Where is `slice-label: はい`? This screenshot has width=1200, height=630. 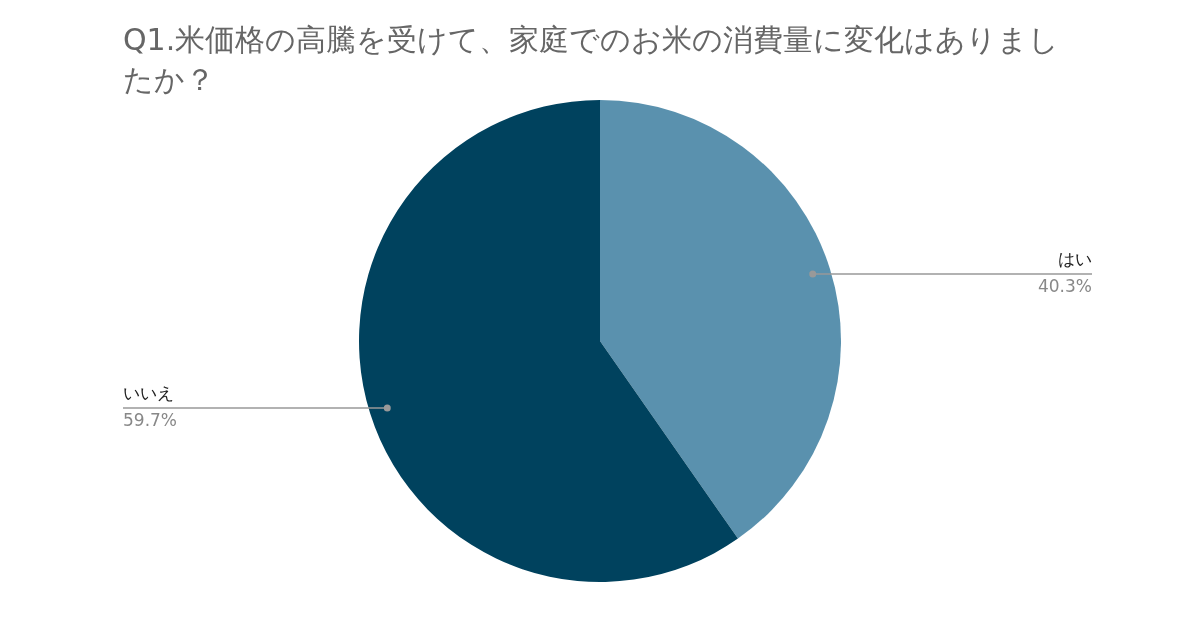
slice-label: はい is located at coordinates (1075, 259).